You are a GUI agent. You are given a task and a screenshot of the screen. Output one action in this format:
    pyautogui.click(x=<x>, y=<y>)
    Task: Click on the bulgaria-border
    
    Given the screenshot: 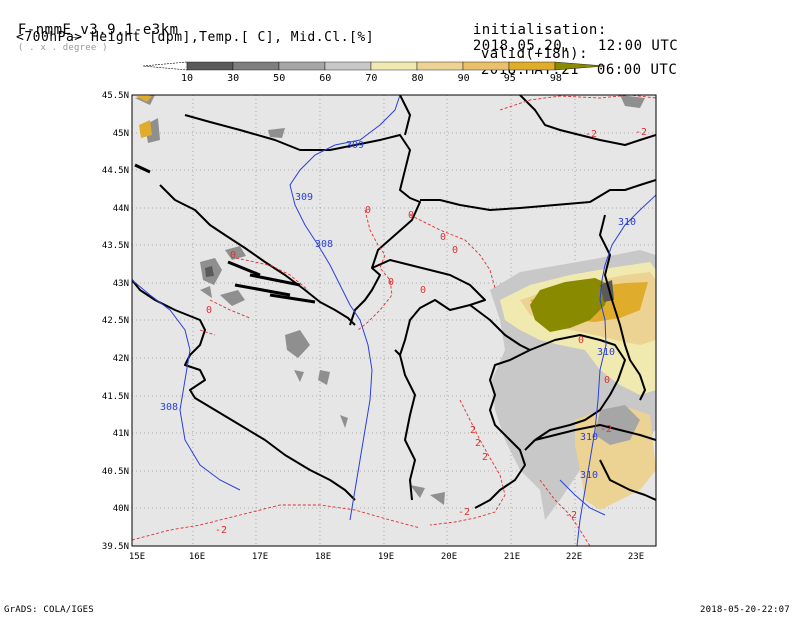 What is the action you would take?
    pyautogui.click(x=622, y=307)
    